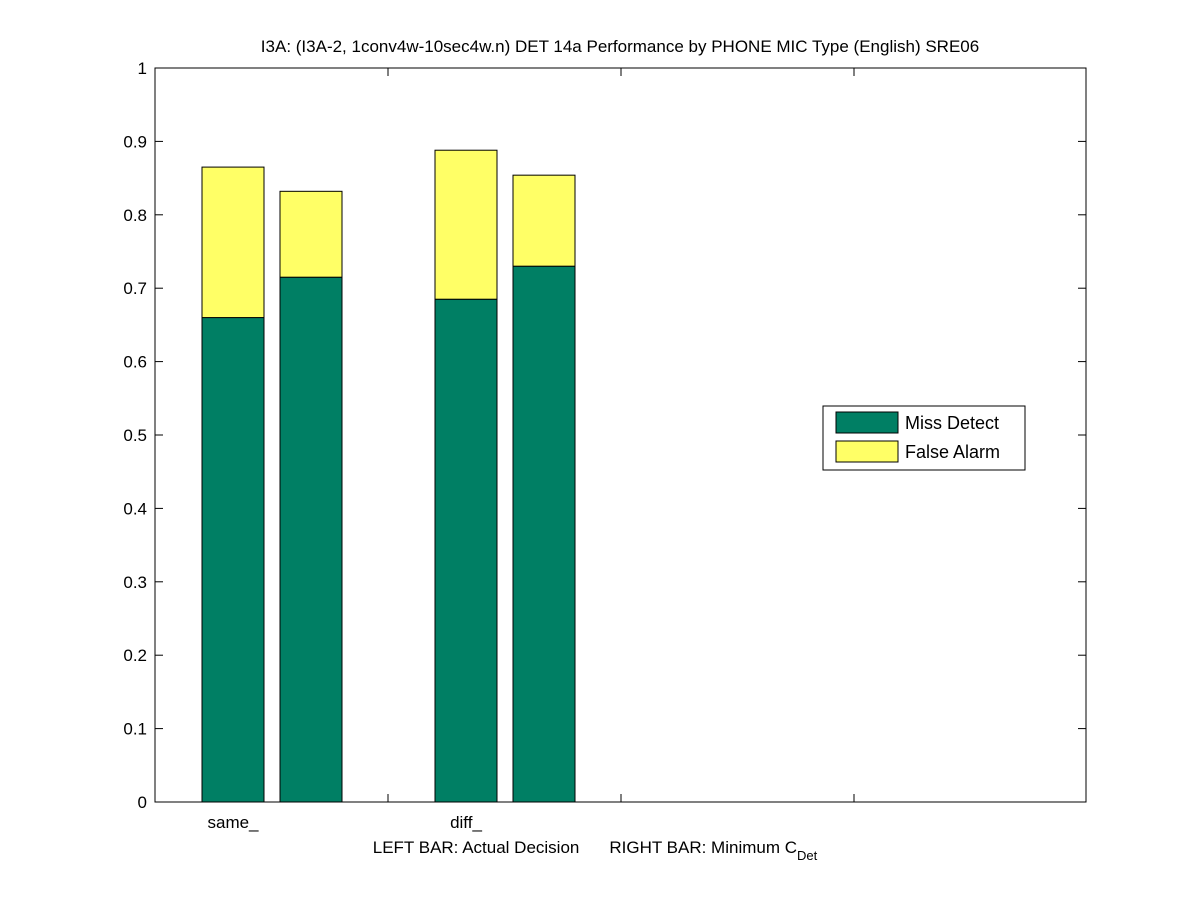  What do you see at coordinates (135, 508) in the screenshot?
I see `y-tick-label: 0.4` at bounding box center [135, 508].